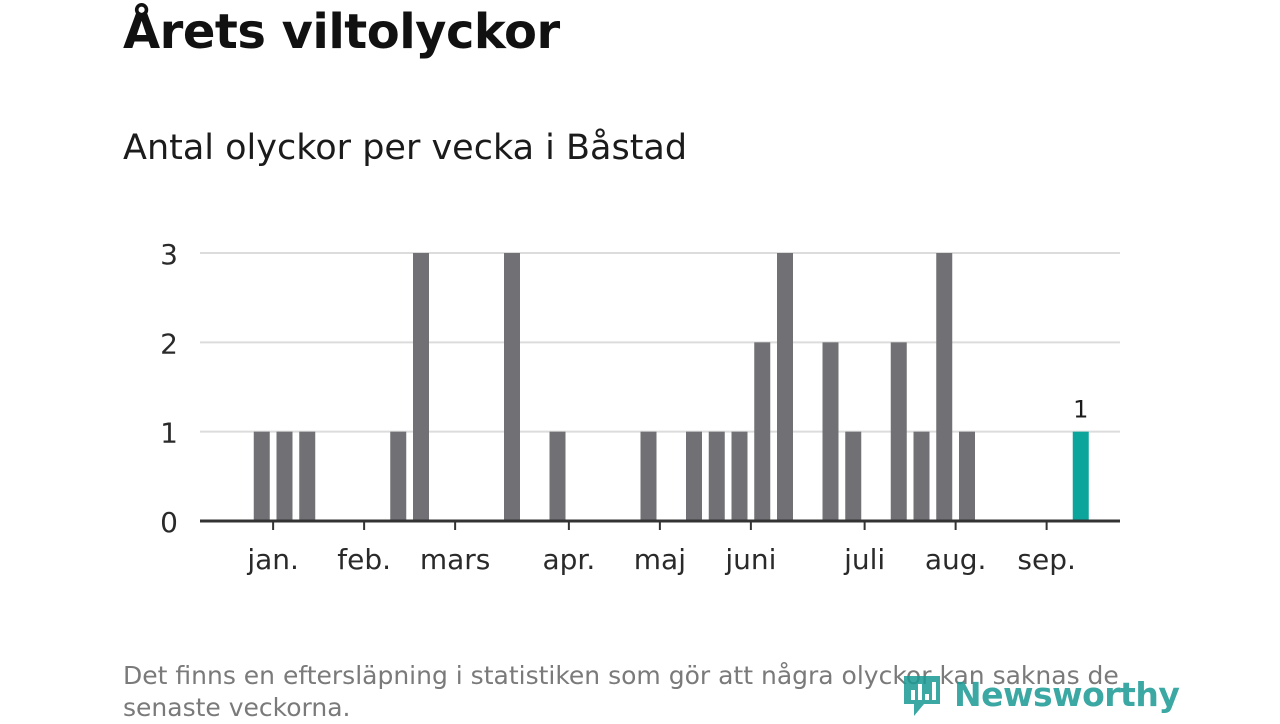 This screenshot has width=1280, height=724. Describe the element at coordinates (864, 559) in the screenshot. I see `x-tick-label: juli` at that location.